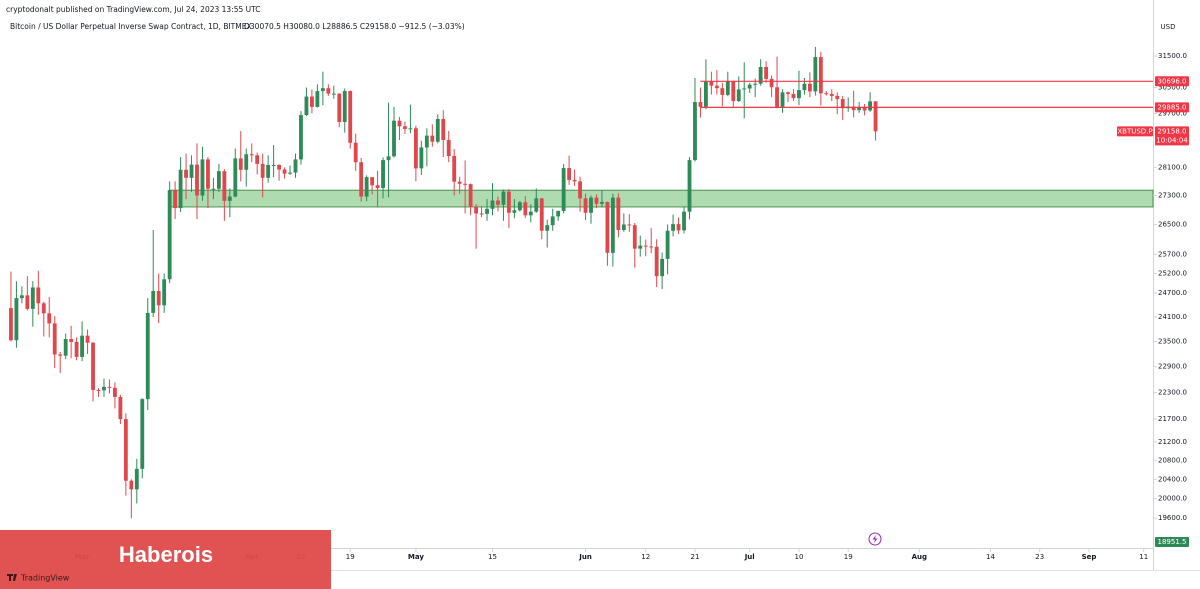  I want to click on y-tick-label: 28100.0, so click(1172, 167).